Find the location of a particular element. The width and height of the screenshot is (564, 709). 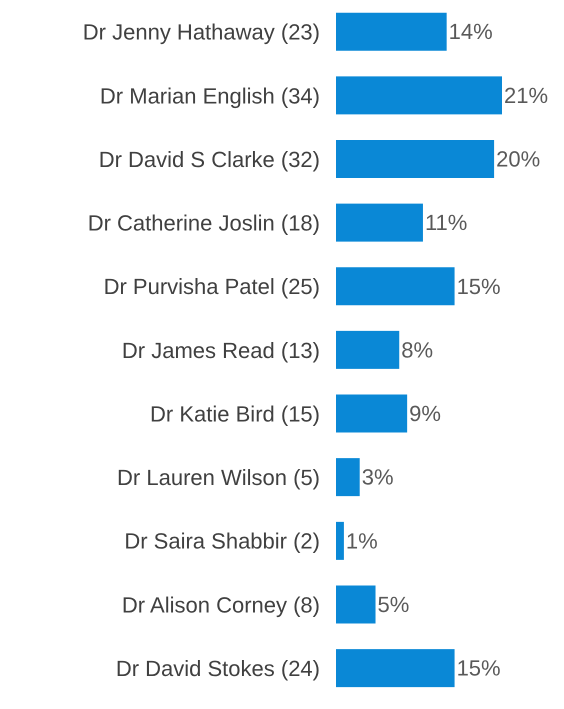

data-label: 21% is located at coordinates (526, 95).